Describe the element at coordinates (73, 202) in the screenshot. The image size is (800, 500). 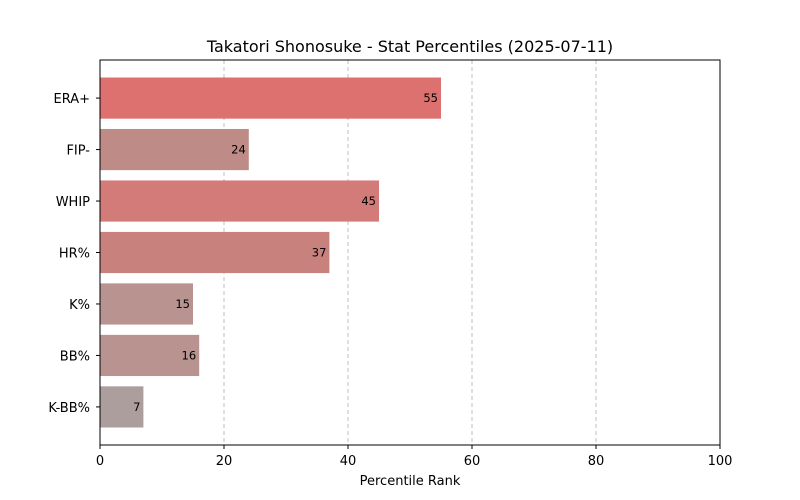
I see `y-tick-label-whip: WHIP` at that location.